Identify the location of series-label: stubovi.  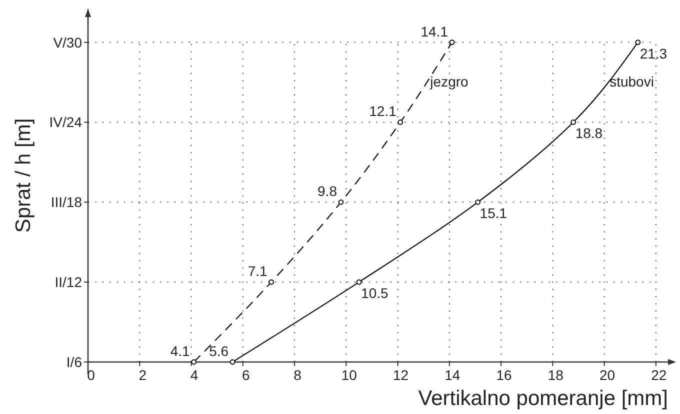
(632, 81).